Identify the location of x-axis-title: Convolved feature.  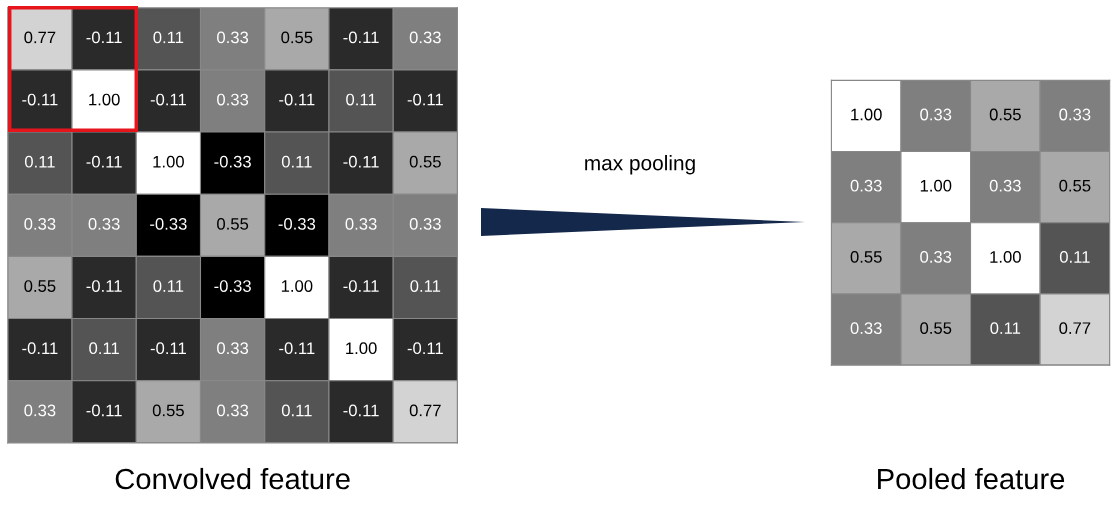
(232, 478).